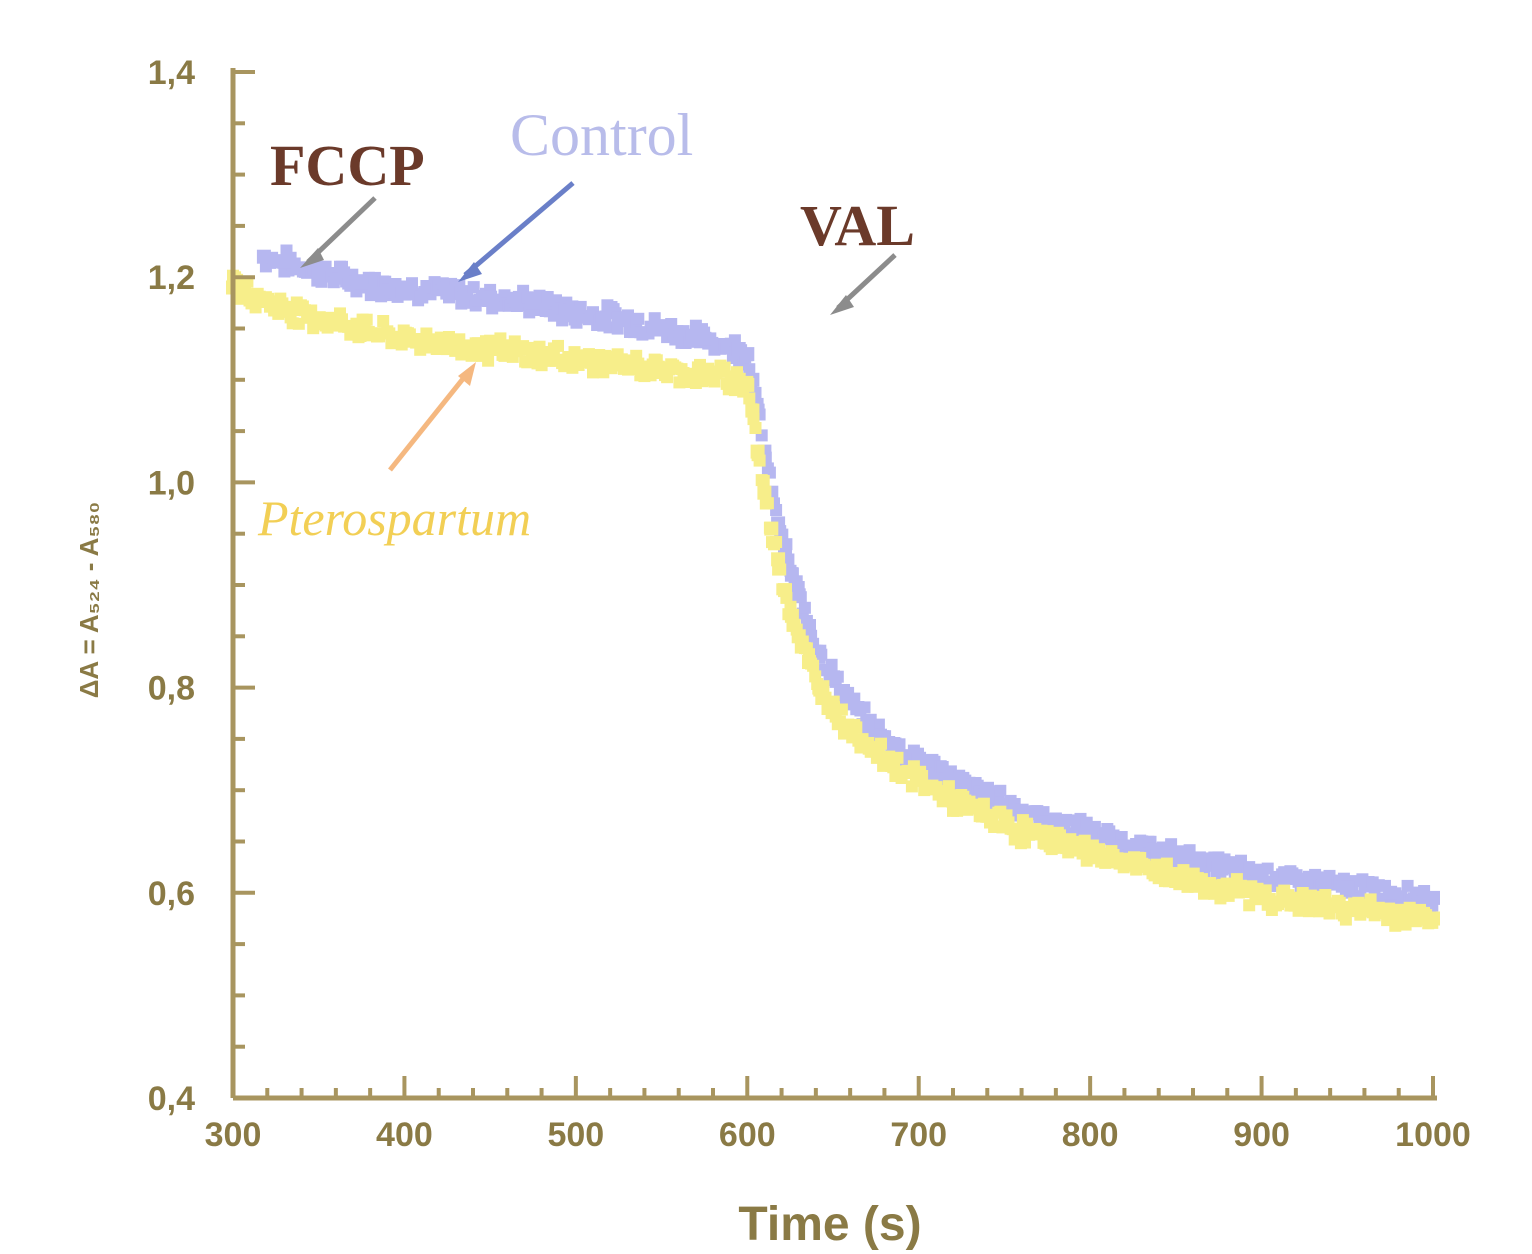 The width and height of the screenshot is (1532, 1254). Describe the element at coordinates (1090, 1135) in the screenshot. I see `x-tick-label: 800` at that location.